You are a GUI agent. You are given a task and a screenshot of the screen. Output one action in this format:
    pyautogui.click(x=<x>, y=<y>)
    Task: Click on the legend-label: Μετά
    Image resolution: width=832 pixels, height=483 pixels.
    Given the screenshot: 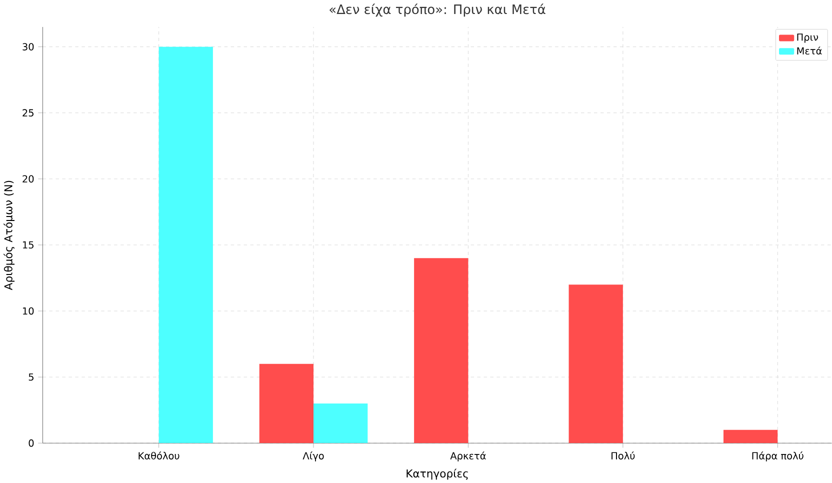 What is the action you would take?
    pyautogui.click(x=809, y=50)
    